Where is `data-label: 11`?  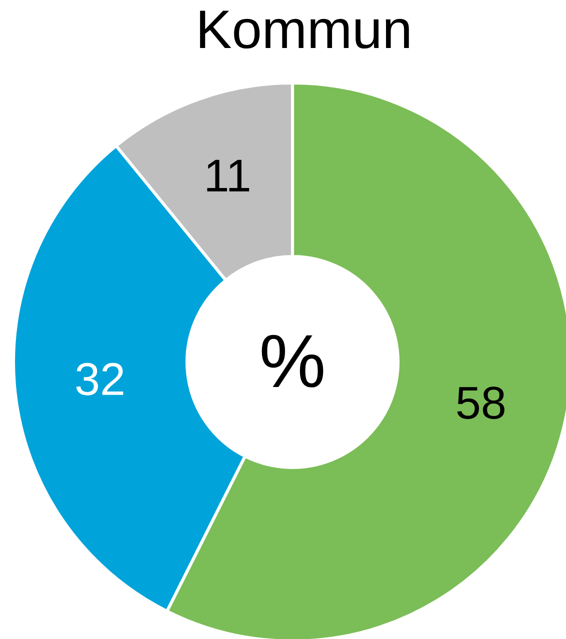
data-label: 11 is located at coordinates (228, 176).